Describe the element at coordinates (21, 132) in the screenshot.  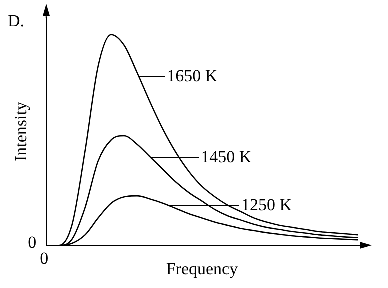
I see `y-axis-title: Intensity` at that location.